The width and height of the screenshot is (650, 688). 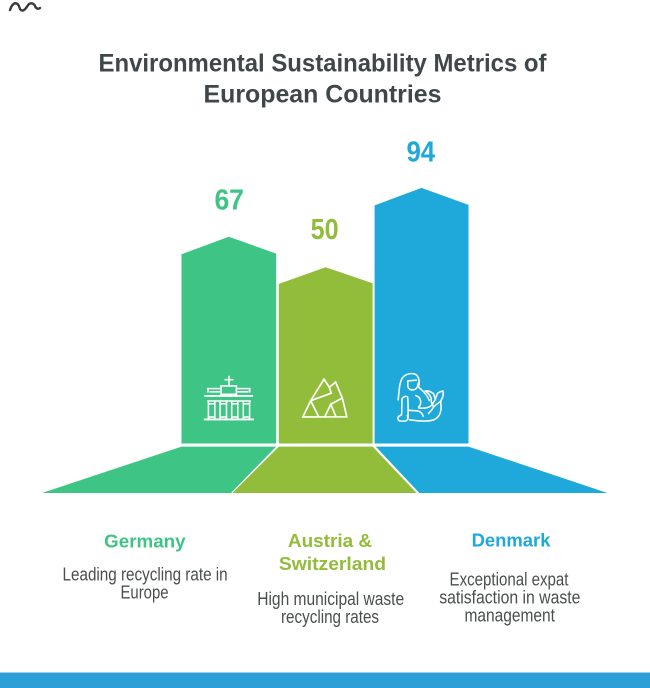 What do you see at coordinates (330, 599) in the screenshot?
I see `svg-text: High municipal waste` at bounding box center [330, 599].